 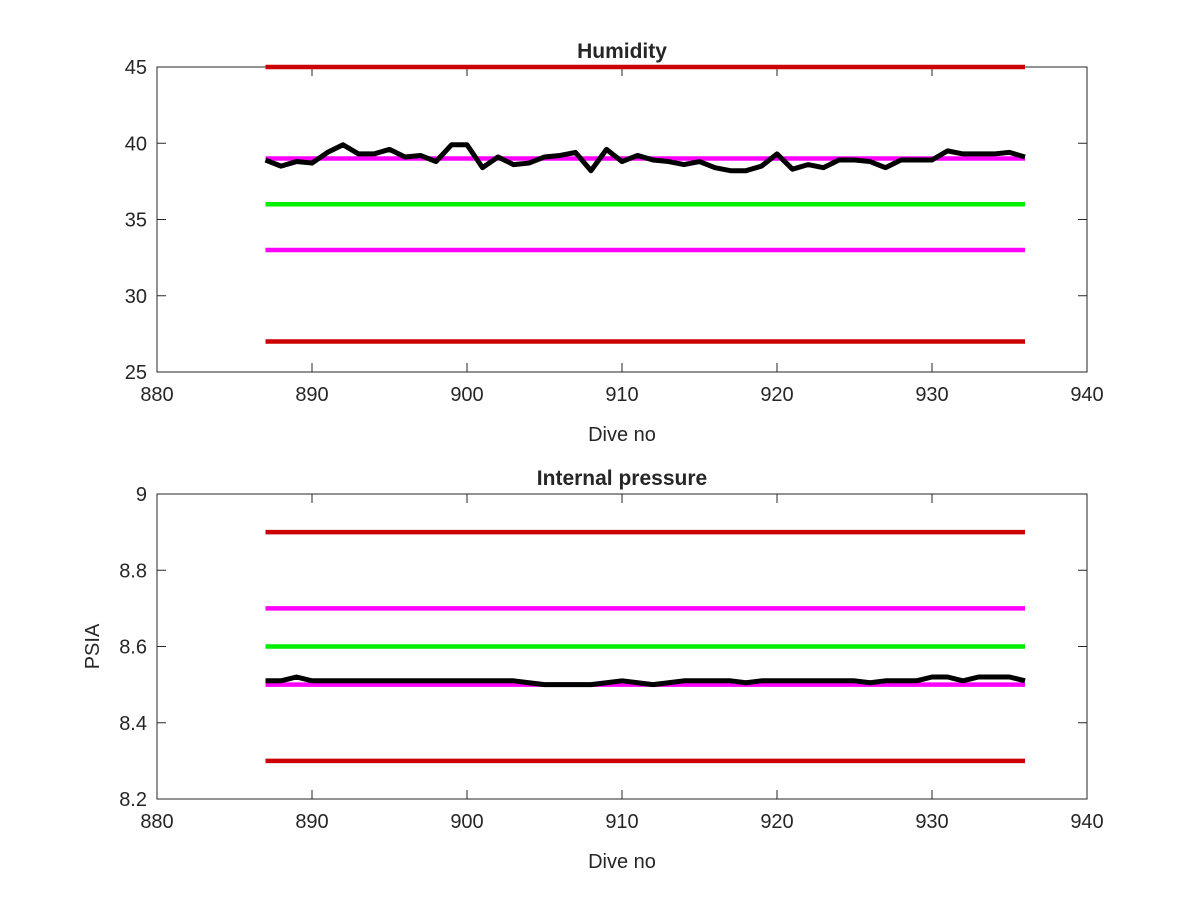 I want to click on y-tick-label: 8.4, so click(x=133, y=724).